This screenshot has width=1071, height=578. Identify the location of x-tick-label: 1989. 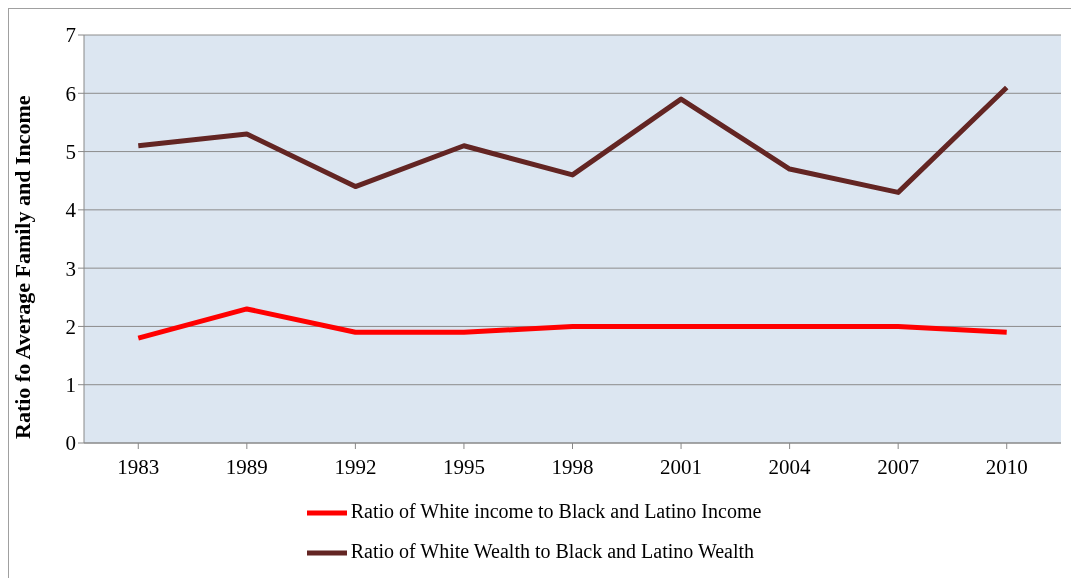
(246, 466).